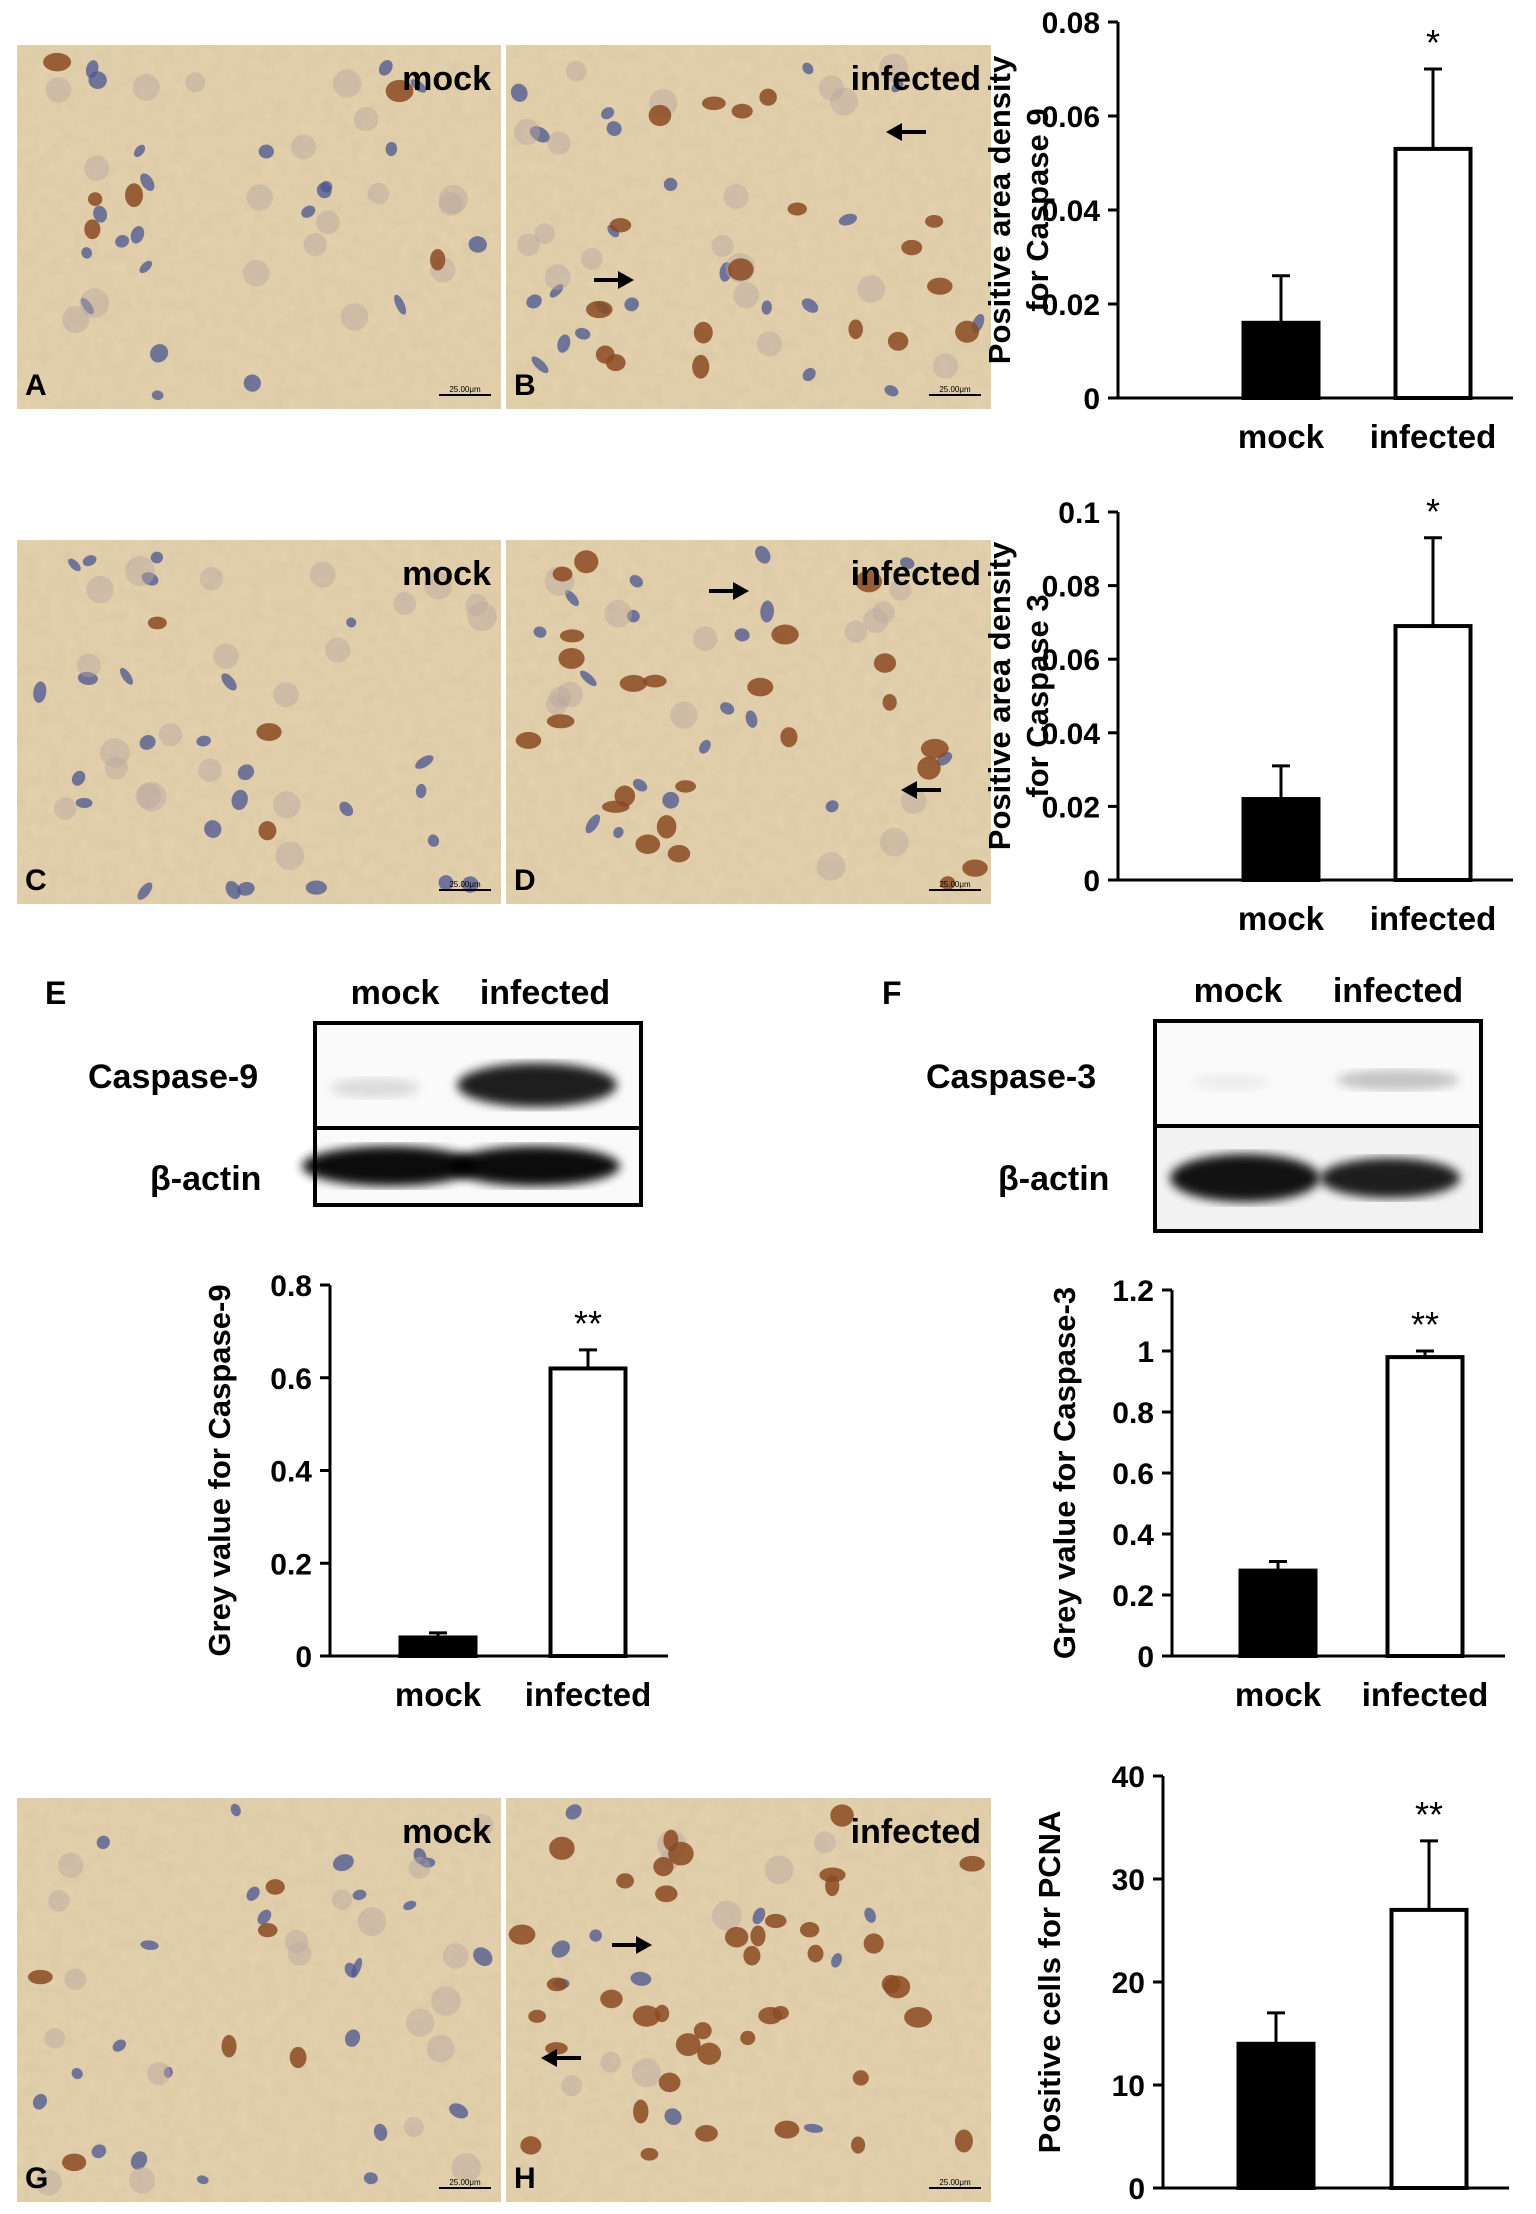  What do you see at coordinates (36, 880) in the screenshot?
I see `panel-letter-C: C` at bounding box center [36, 880].